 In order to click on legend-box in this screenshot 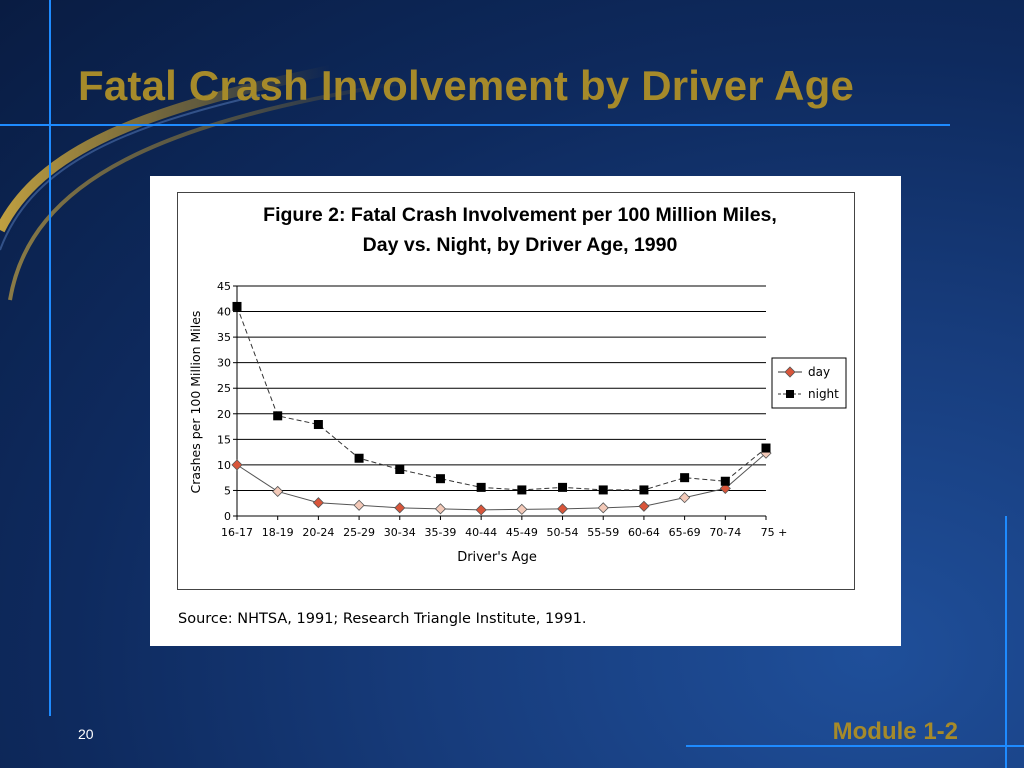, I will do `click(809, 383)`.